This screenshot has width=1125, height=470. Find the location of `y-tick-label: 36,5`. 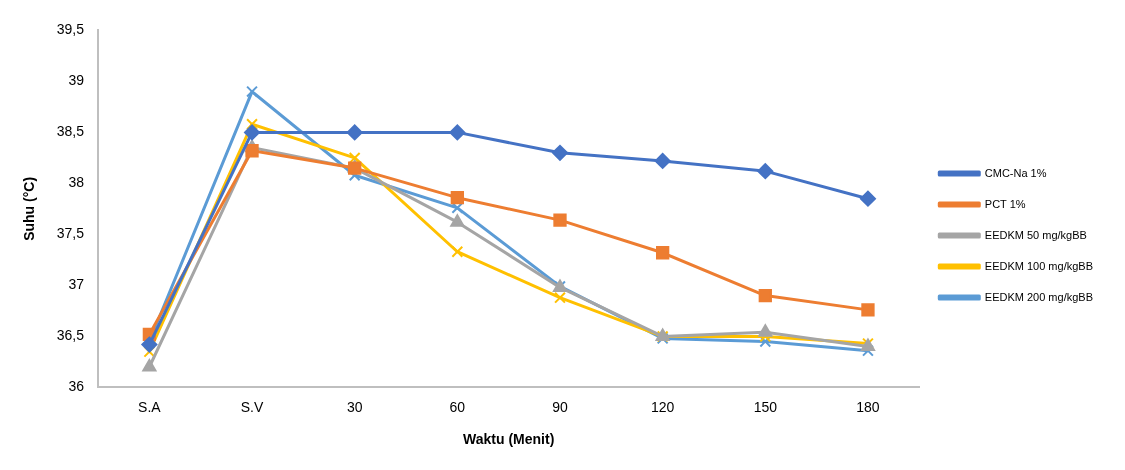

y-tick-label: 36,5 is located at coordinates (70, 335).